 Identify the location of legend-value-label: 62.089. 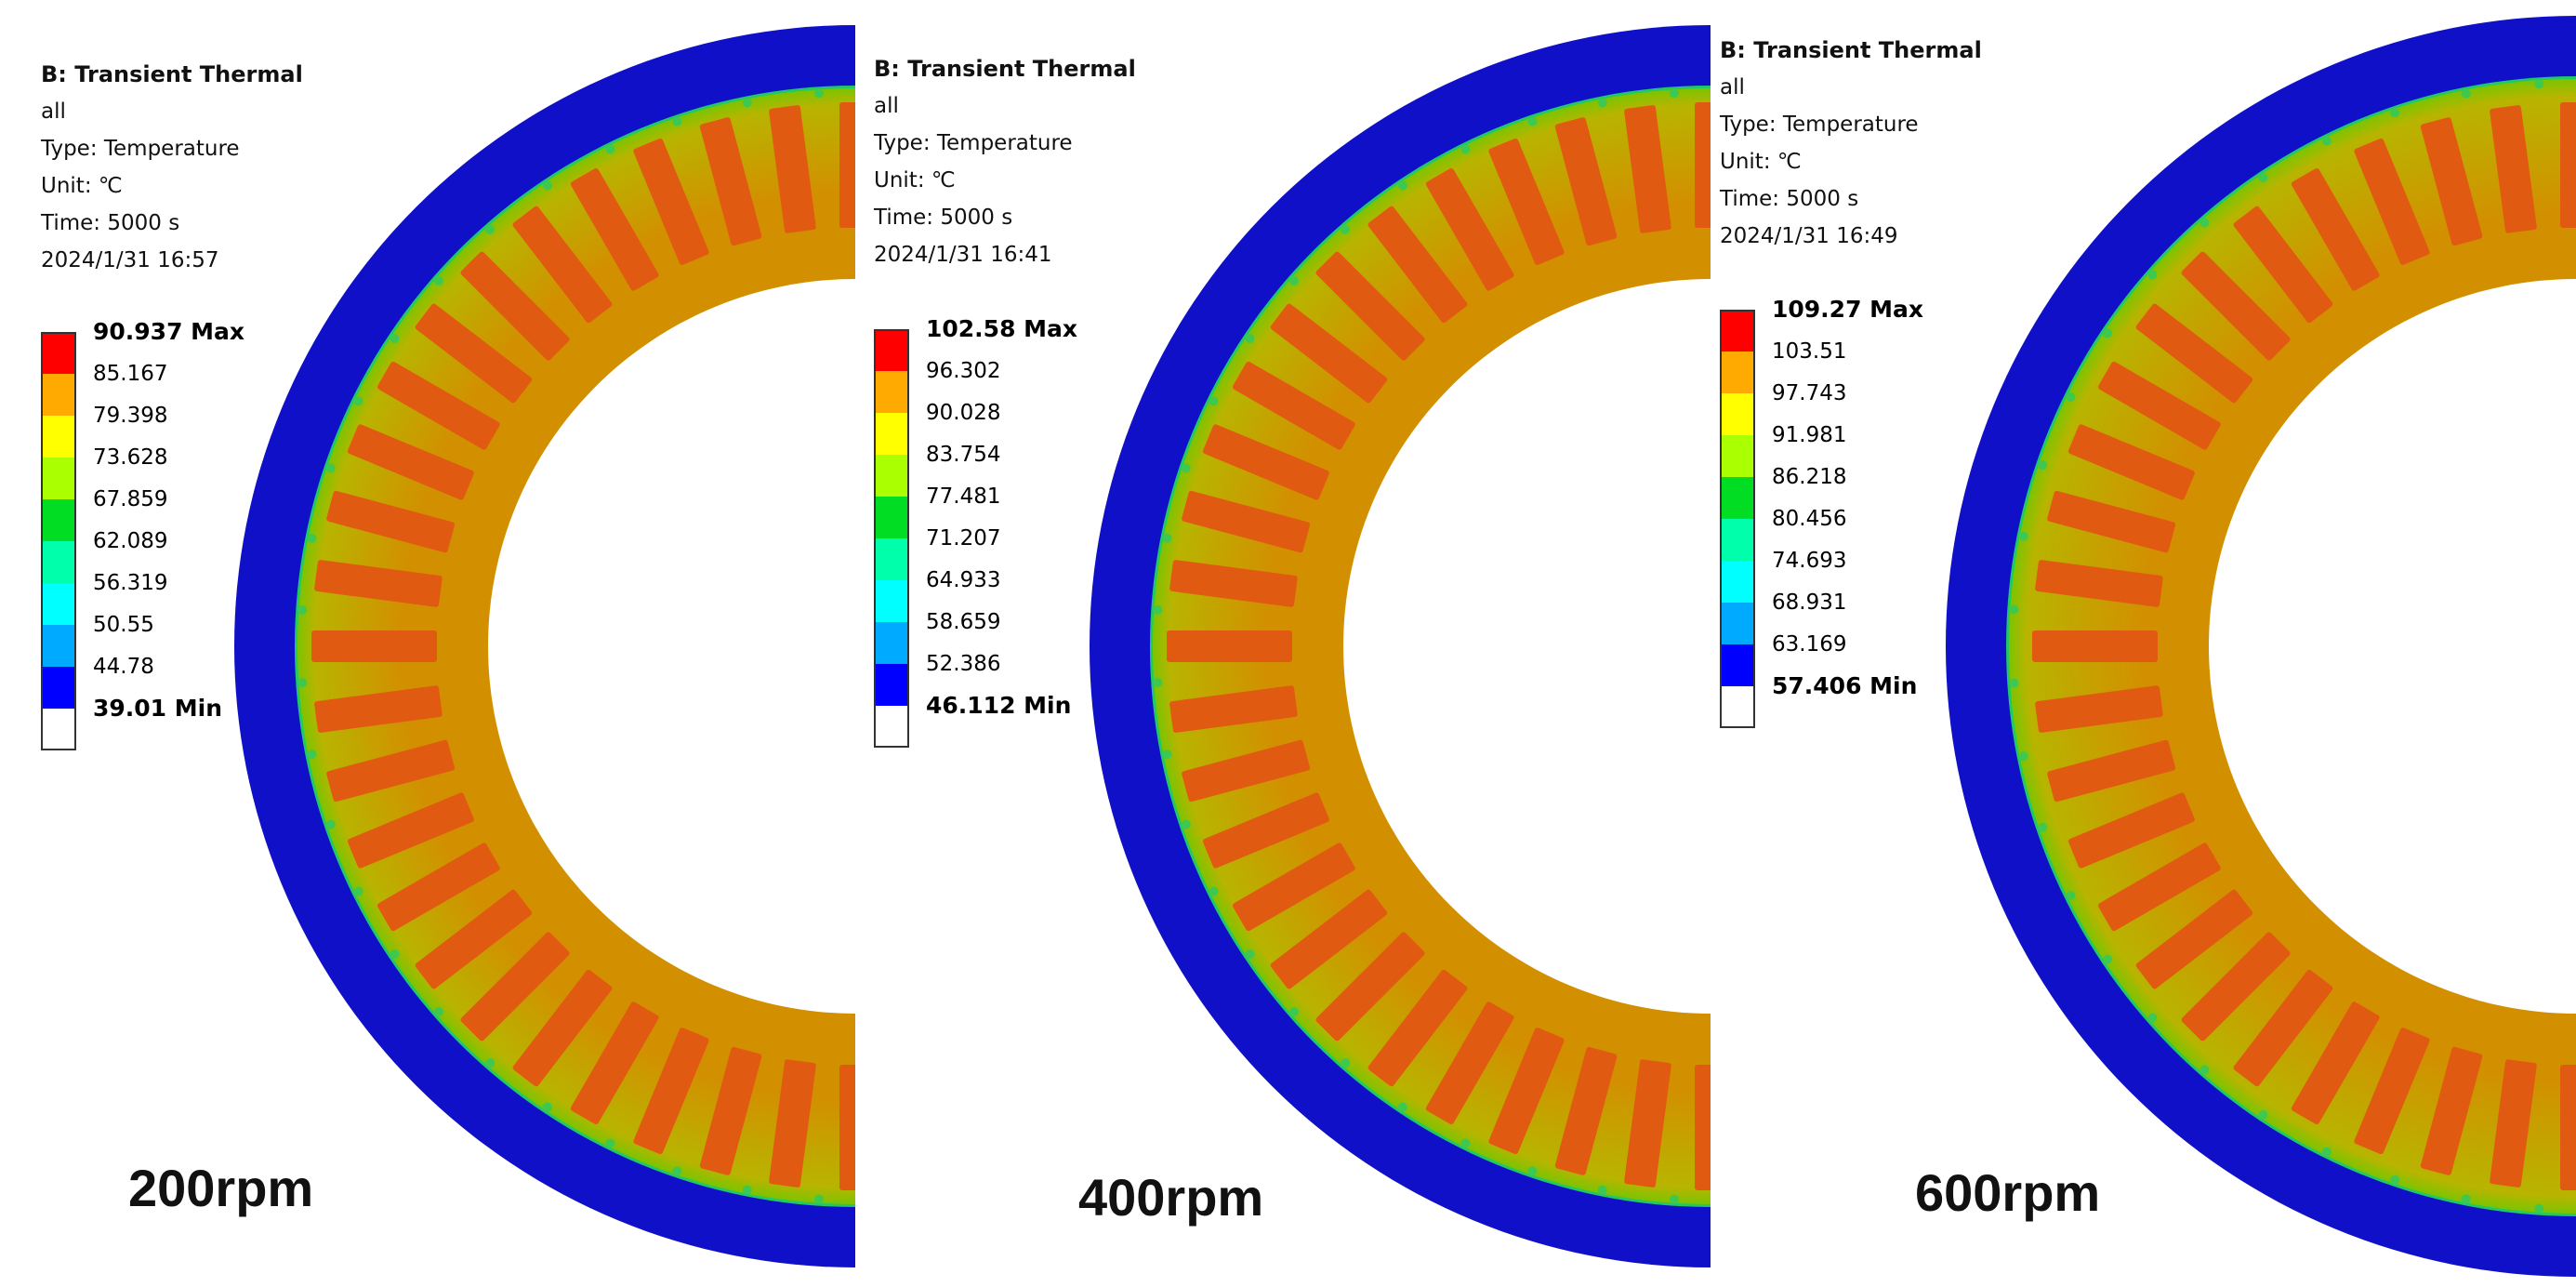
(130, 541).